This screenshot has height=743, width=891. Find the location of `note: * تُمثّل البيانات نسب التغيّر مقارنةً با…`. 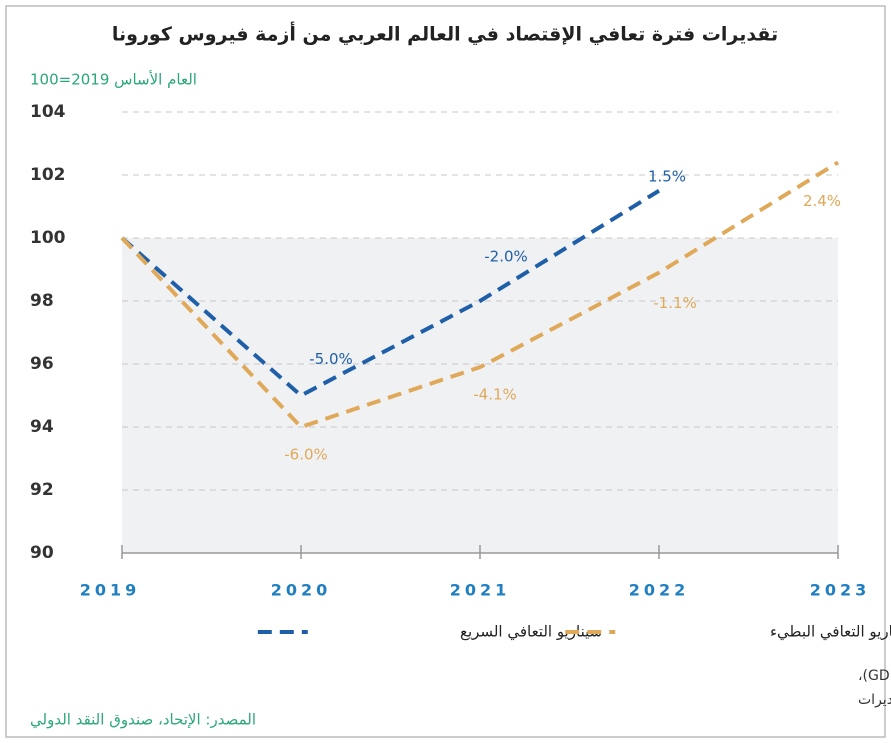

note: * تُمثّل البيانات نسب التغيّر مقارنةً با… is located at coordinates (874, 675).